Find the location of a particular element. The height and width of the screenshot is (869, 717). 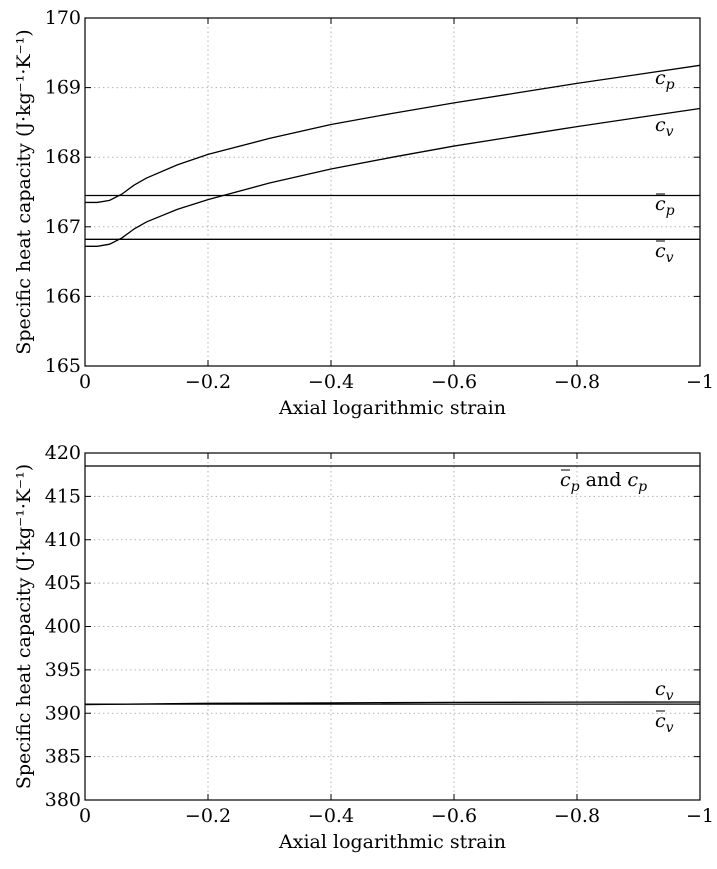

y-tick-label: 380 is located at coordinates (63, 800).